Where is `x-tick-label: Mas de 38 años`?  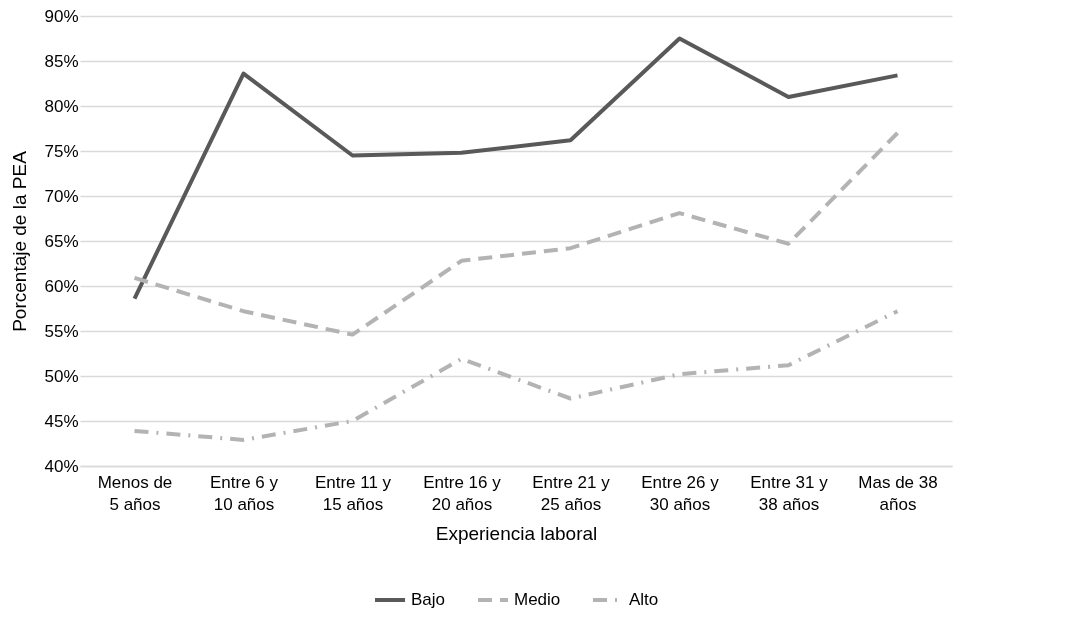
x-tick-label: Mas de 38 años is located at coordinates (898, 493).